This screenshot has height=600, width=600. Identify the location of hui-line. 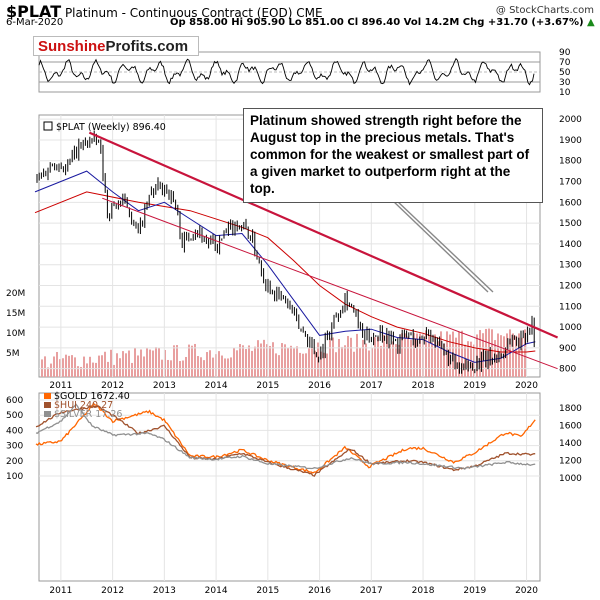
(285, 441).